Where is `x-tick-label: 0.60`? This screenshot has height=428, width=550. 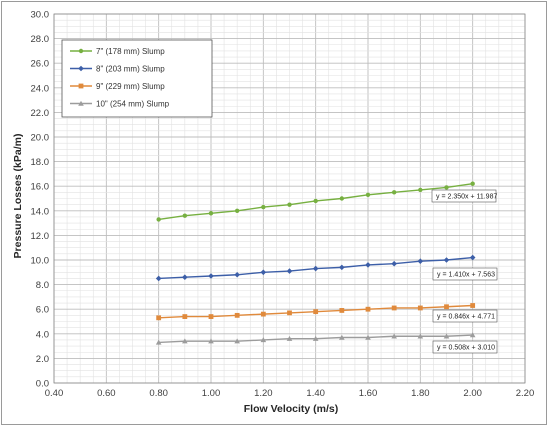 x-tick-label: 0.60 is located at coordinates (106, 393).